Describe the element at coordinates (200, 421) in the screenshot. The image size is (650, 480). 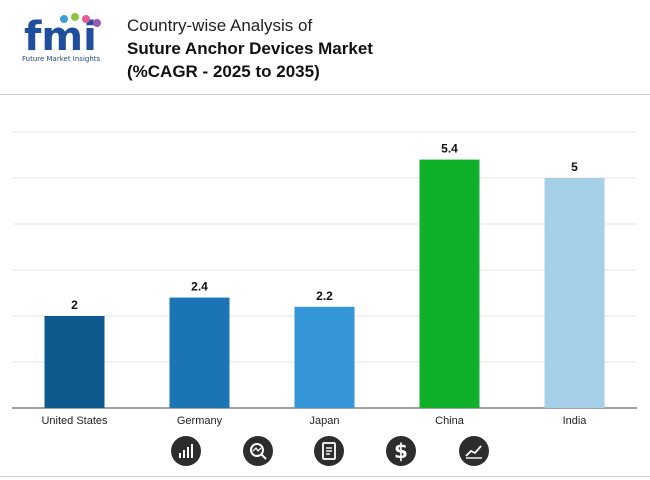
I see `x-tick-label: Germany` at that location.